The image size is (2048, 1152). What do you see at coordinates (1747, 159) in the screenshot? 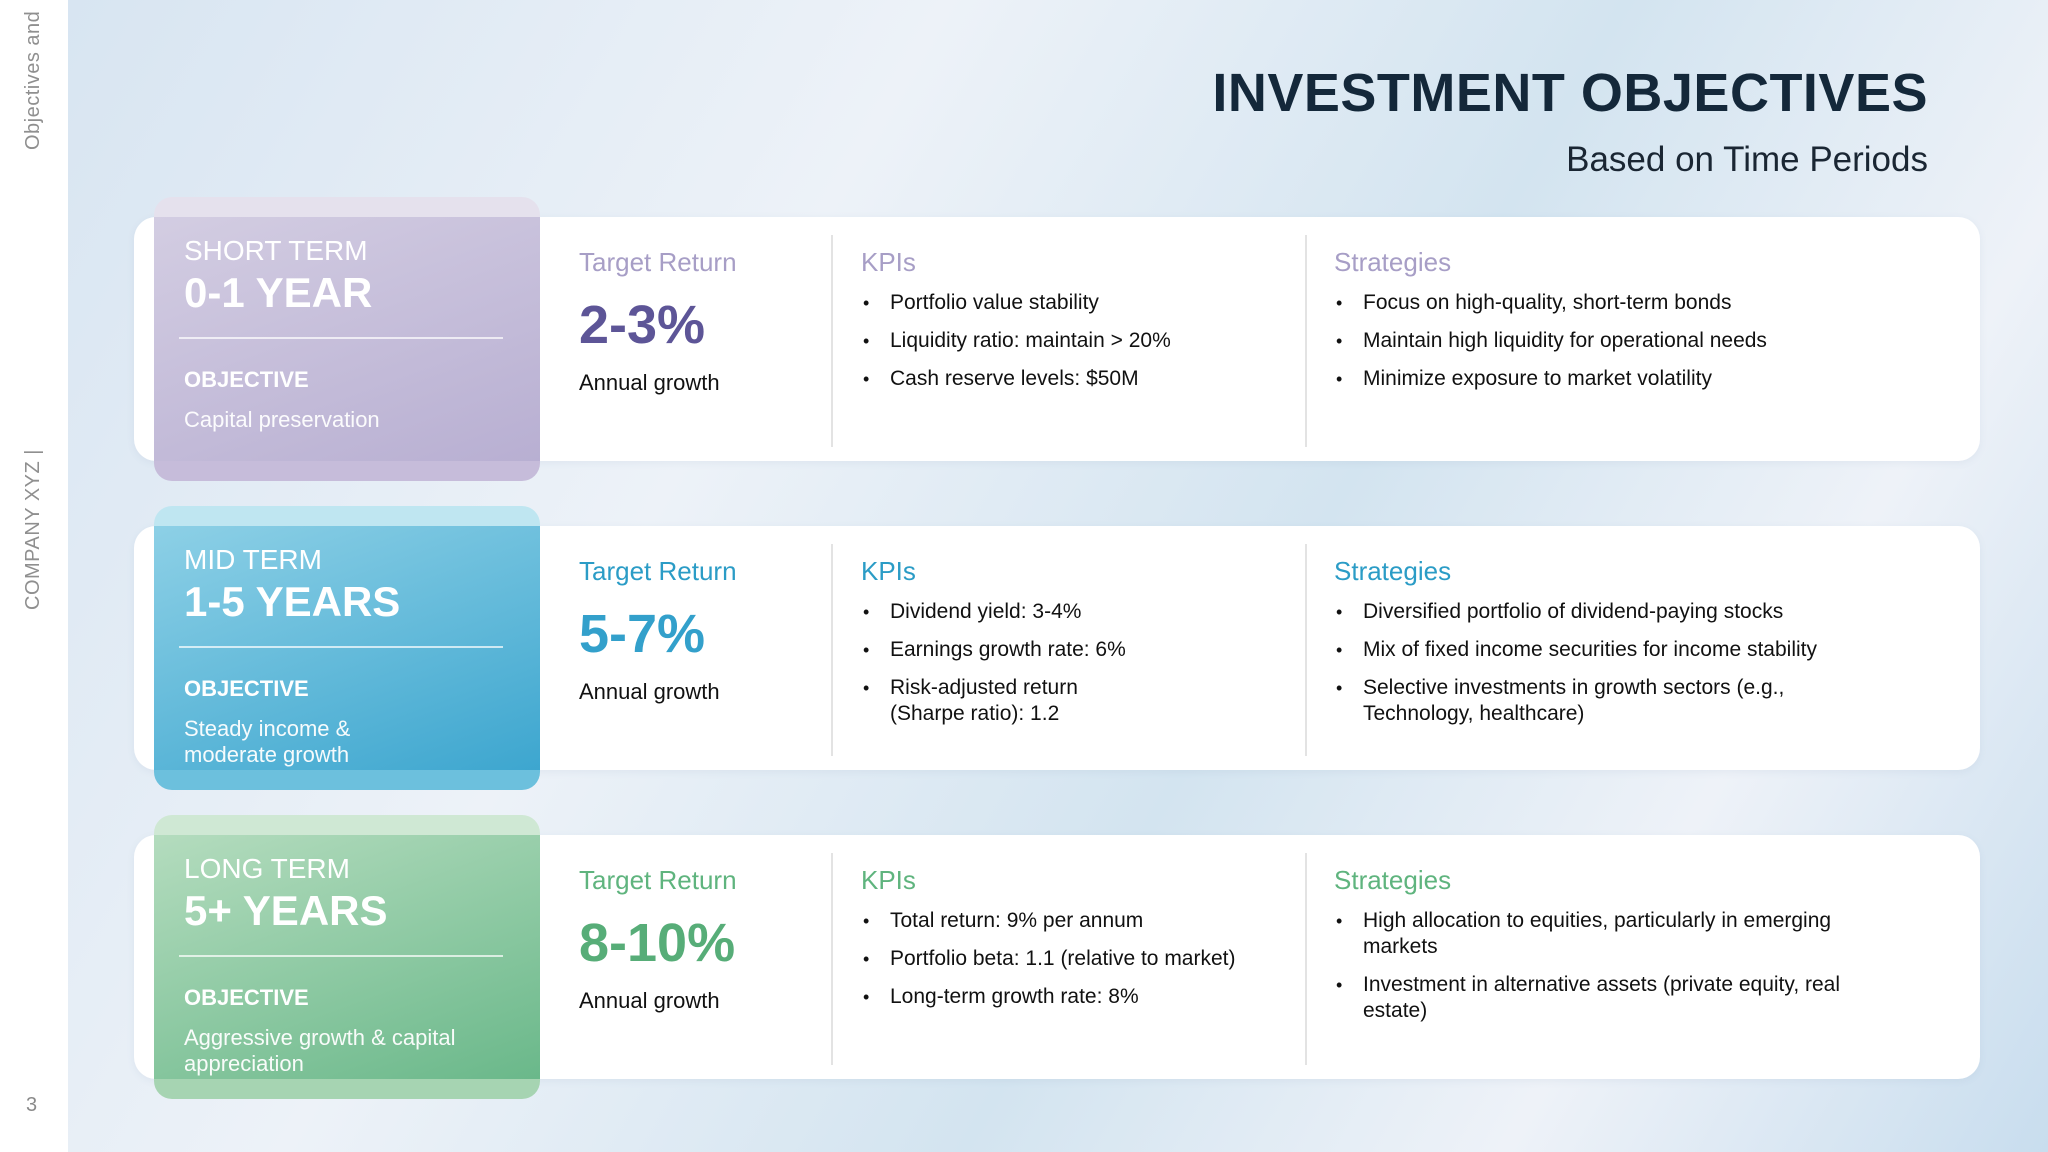
I see `page-subtitle: Based on Time Periods` at bounding box center [1747, 159].